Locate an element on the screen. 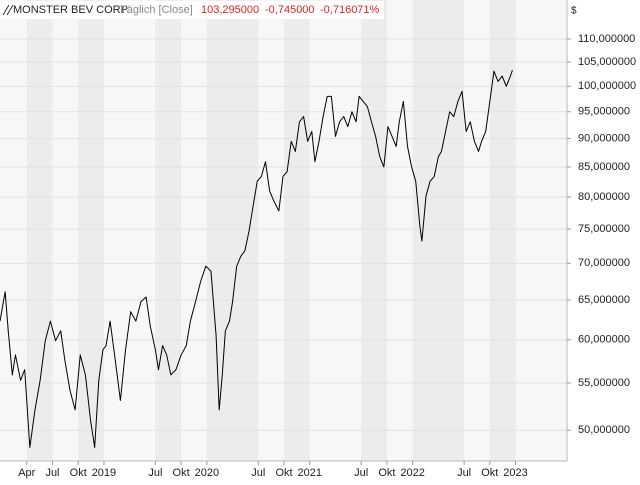 Image resolution: width=640 pixels, height=485 pixels. header-box is located at coordinates (192, 10).